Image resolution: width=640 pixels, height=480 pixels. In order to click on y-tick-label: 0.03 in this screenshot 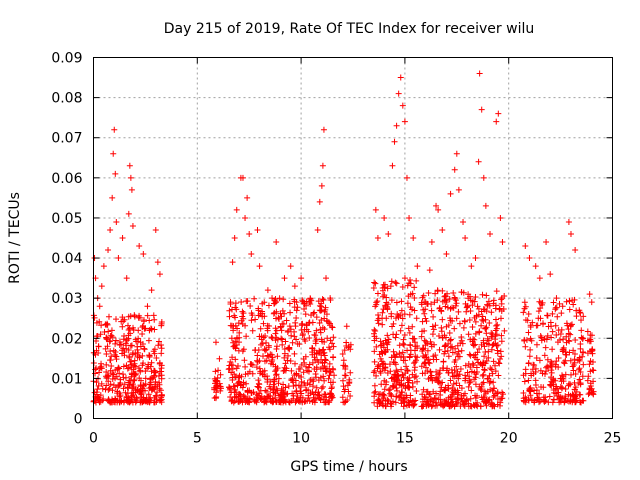, I will do `click(66, 299)`.